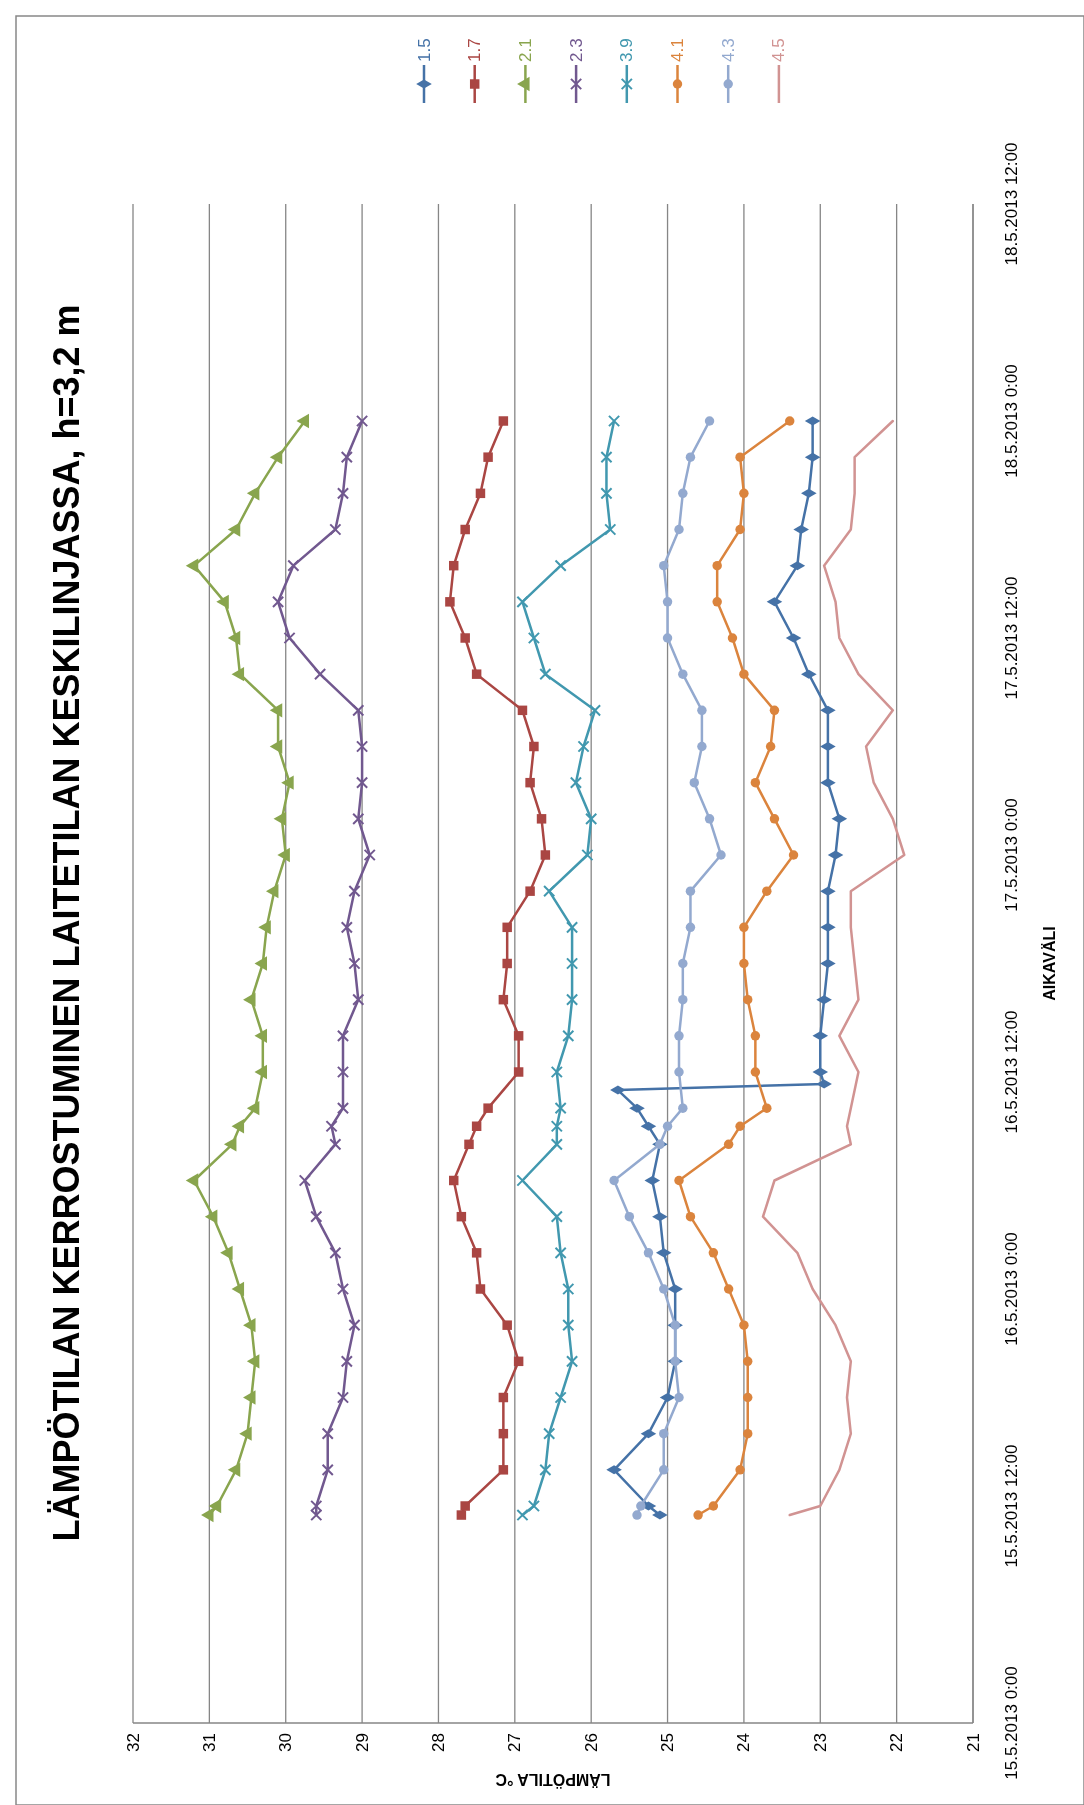  I want to click on x-tick-label: 23, so click(820, 1742).